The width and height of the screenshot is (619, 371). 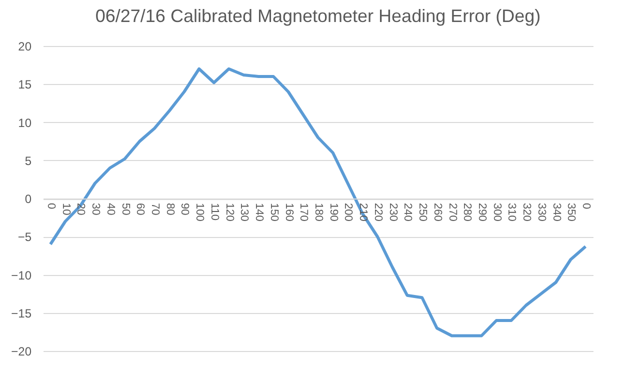 I want to click on x-tick-label: 80, so click(x=170, y=209).